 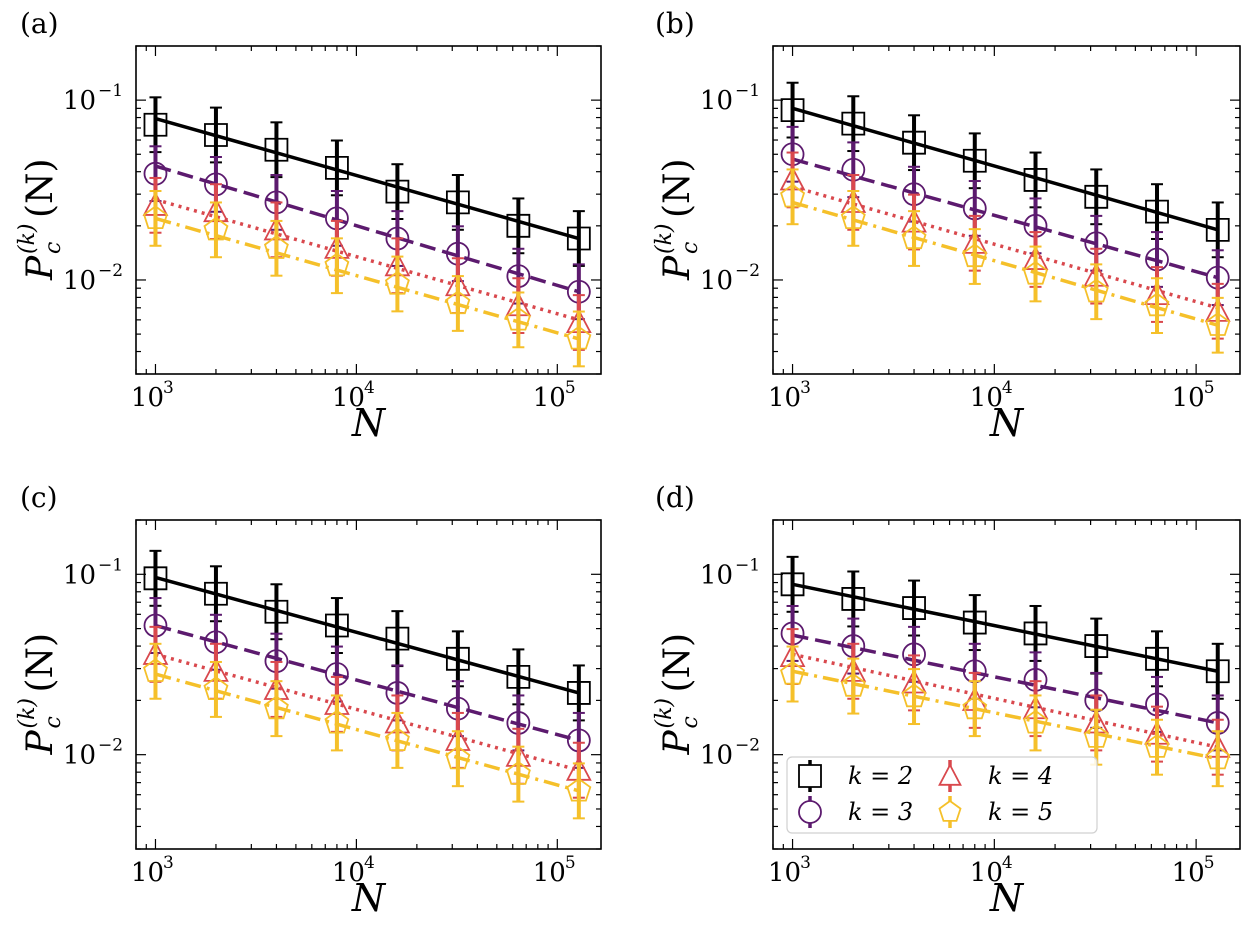 I want to click on series-circle, so click(x=367, y=683).